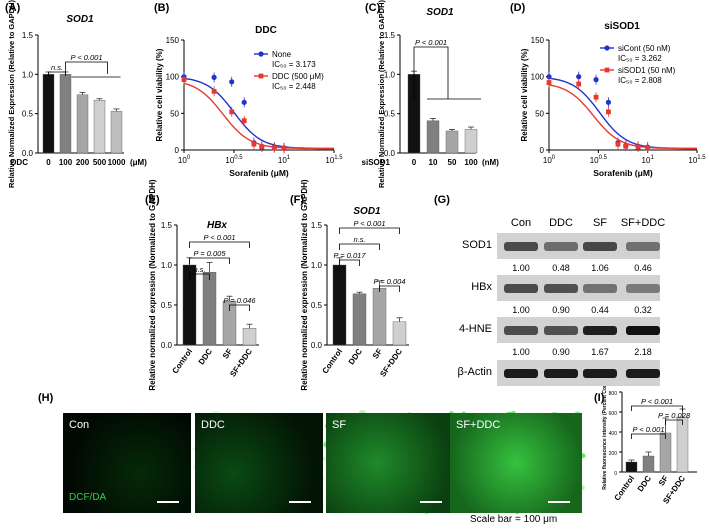 Image resolution: width=709 pixels, height=530 pixels. What do you see at coordinates (20, 162) in the screenshot?
I see `x-axis-label: DDC` at bounding box center [20, 162].